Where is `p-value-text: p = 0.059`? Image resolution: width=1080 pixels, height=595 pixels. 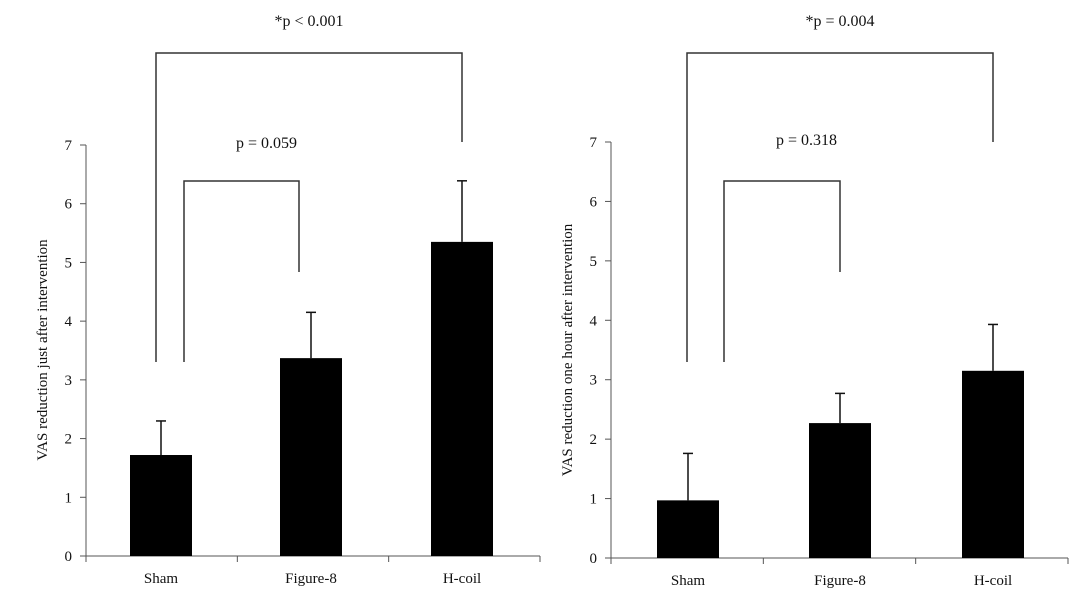 p-value-text: p = 0.059 is located at coordinates (266, 143).